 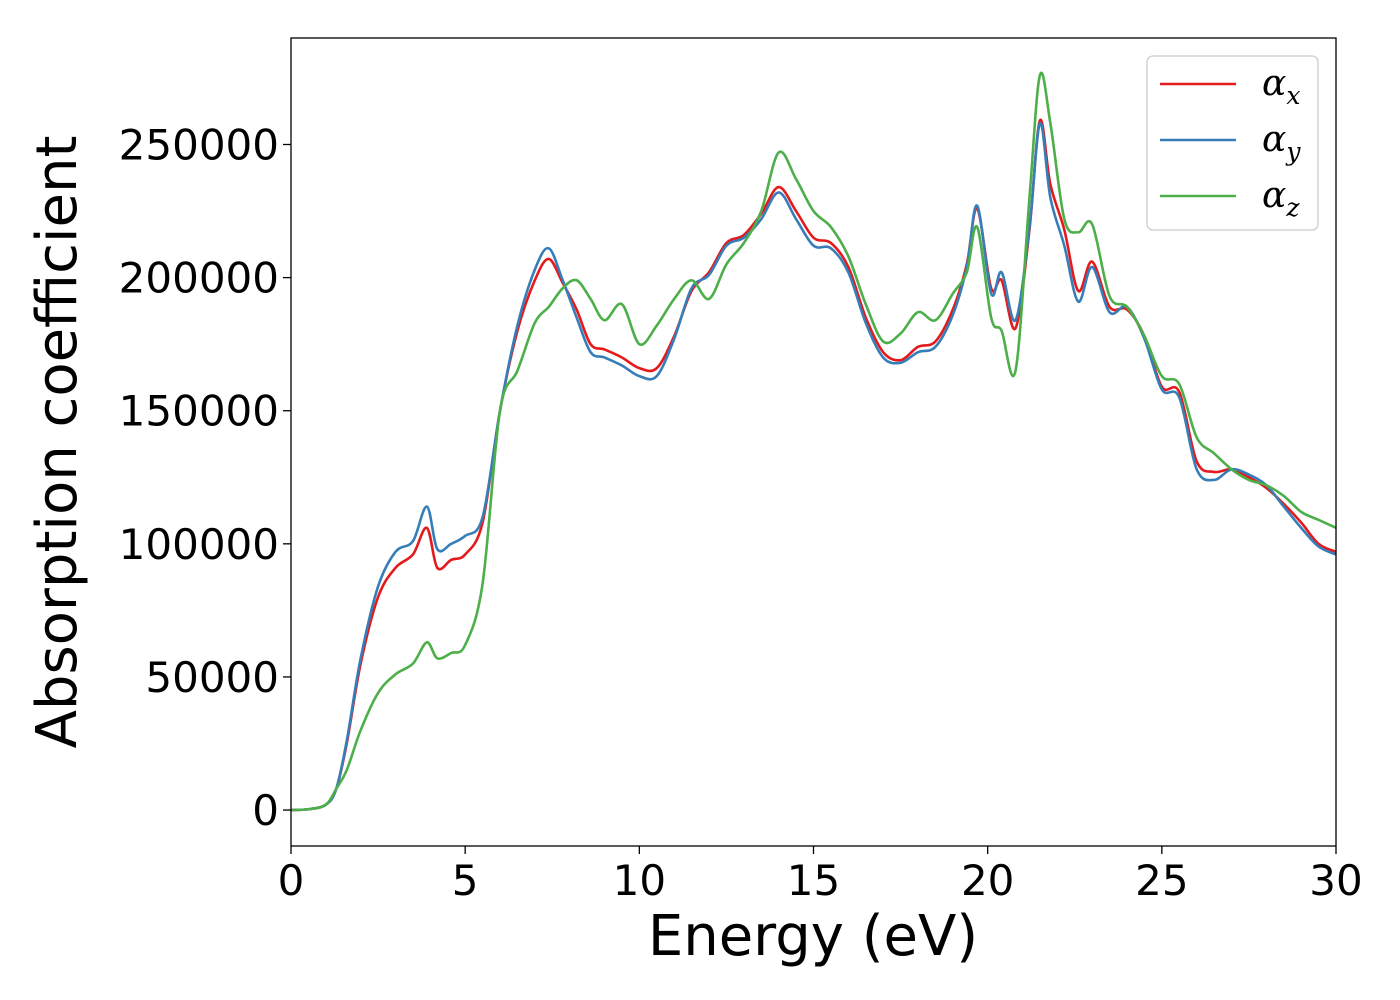 What do you see at coordinates (1232, 143) in the screenshot?
I see `legend-box` at bounding box center [1232, 143].